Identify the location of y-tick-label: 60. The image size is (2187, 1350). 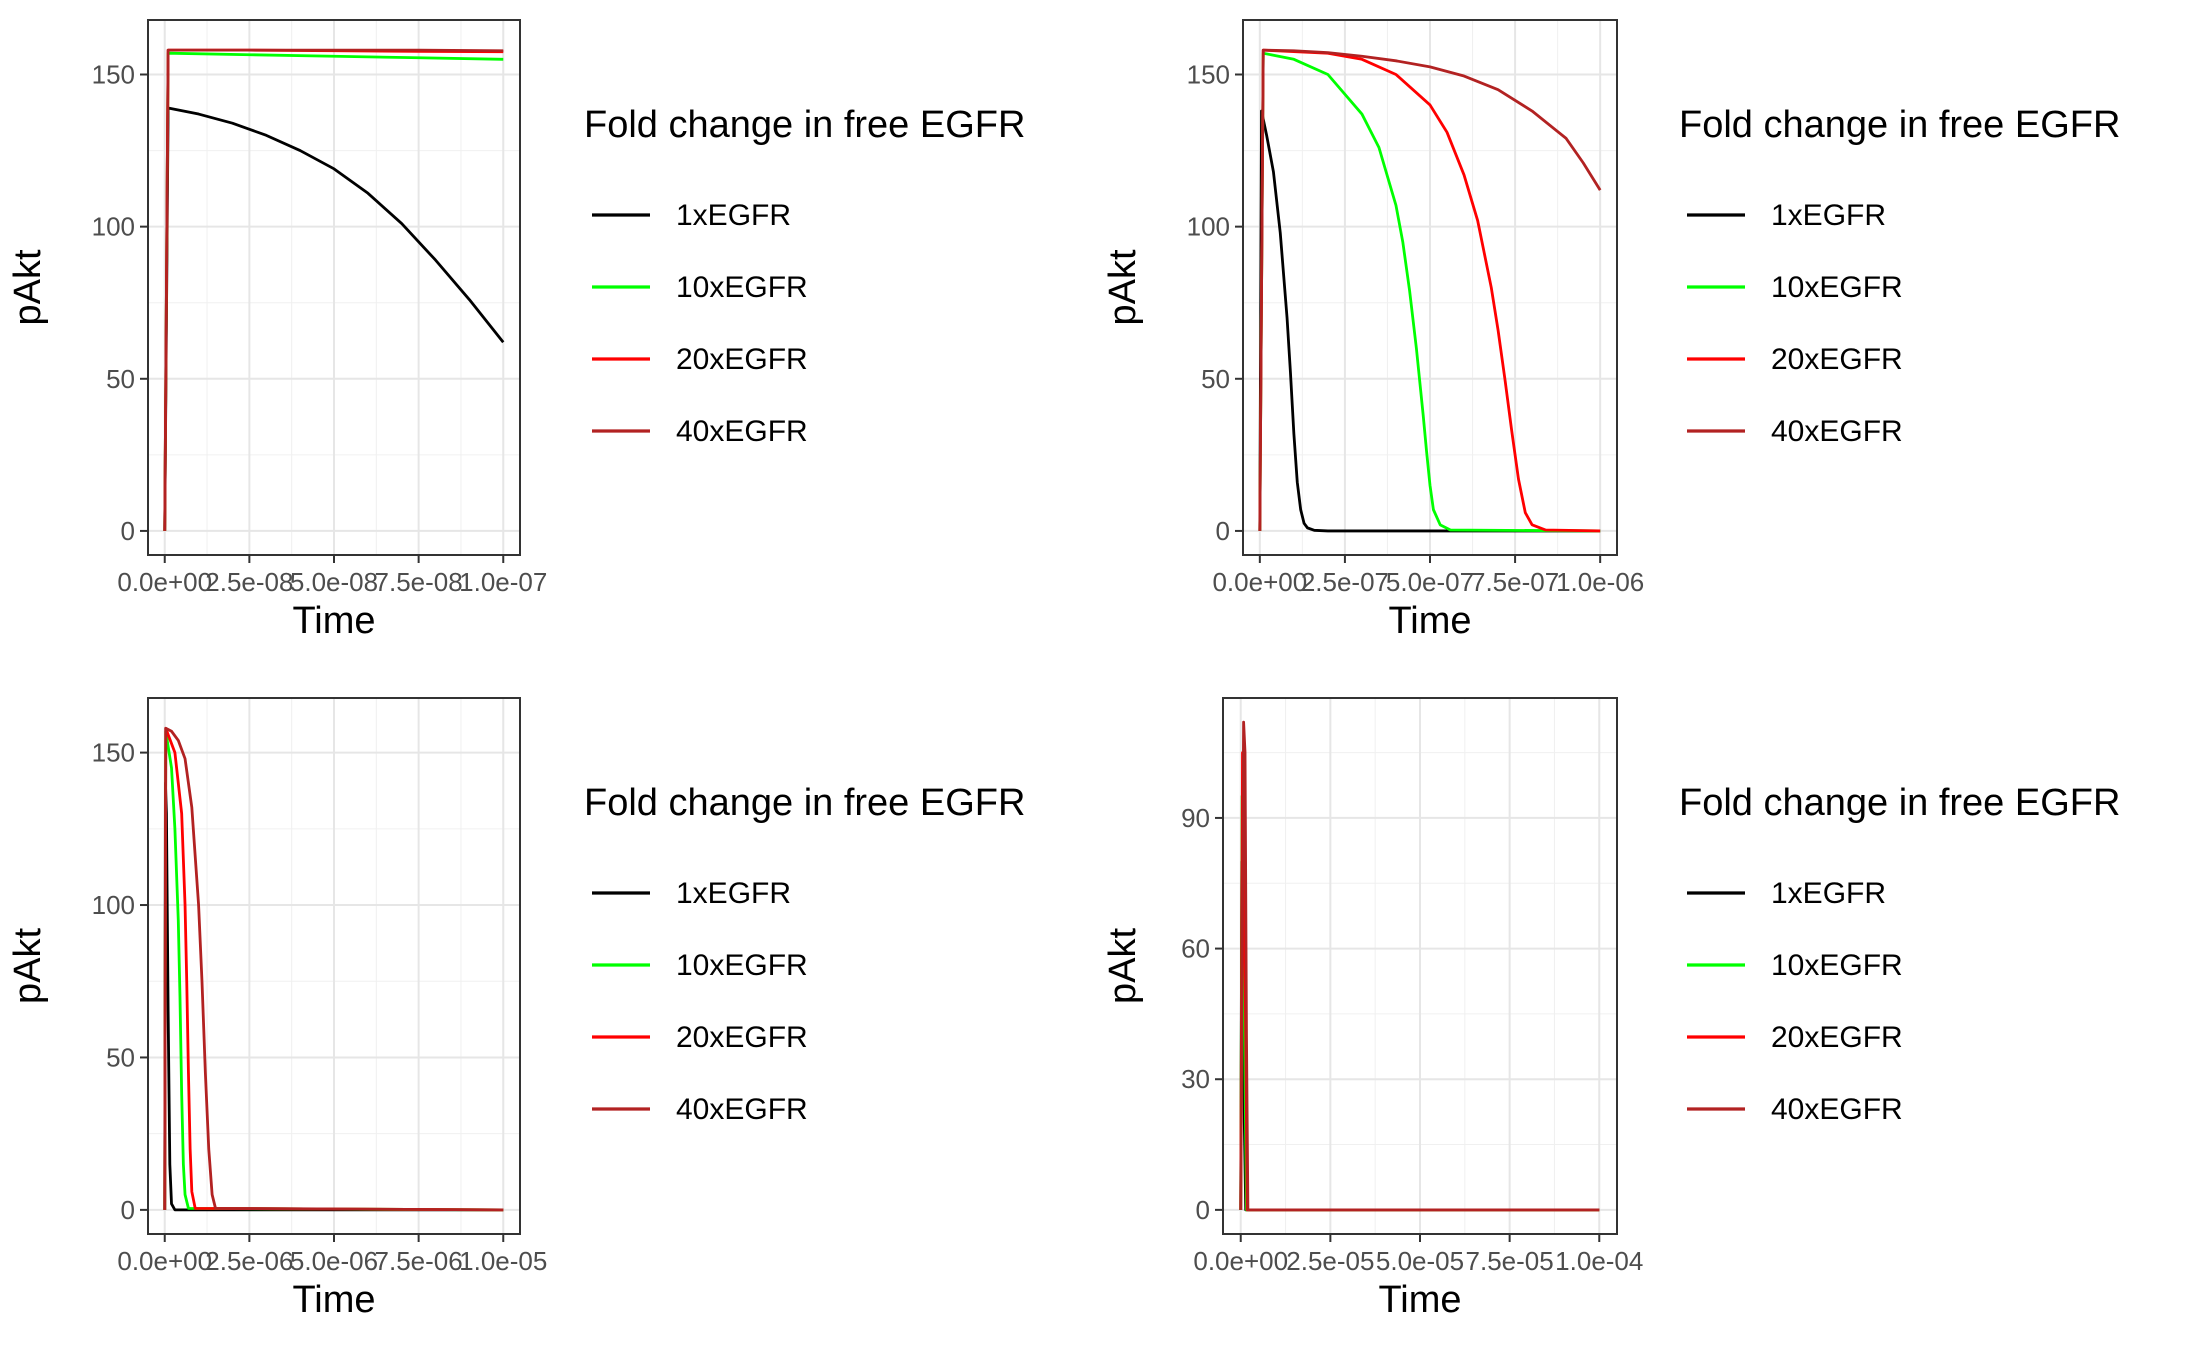
(1195, 949).